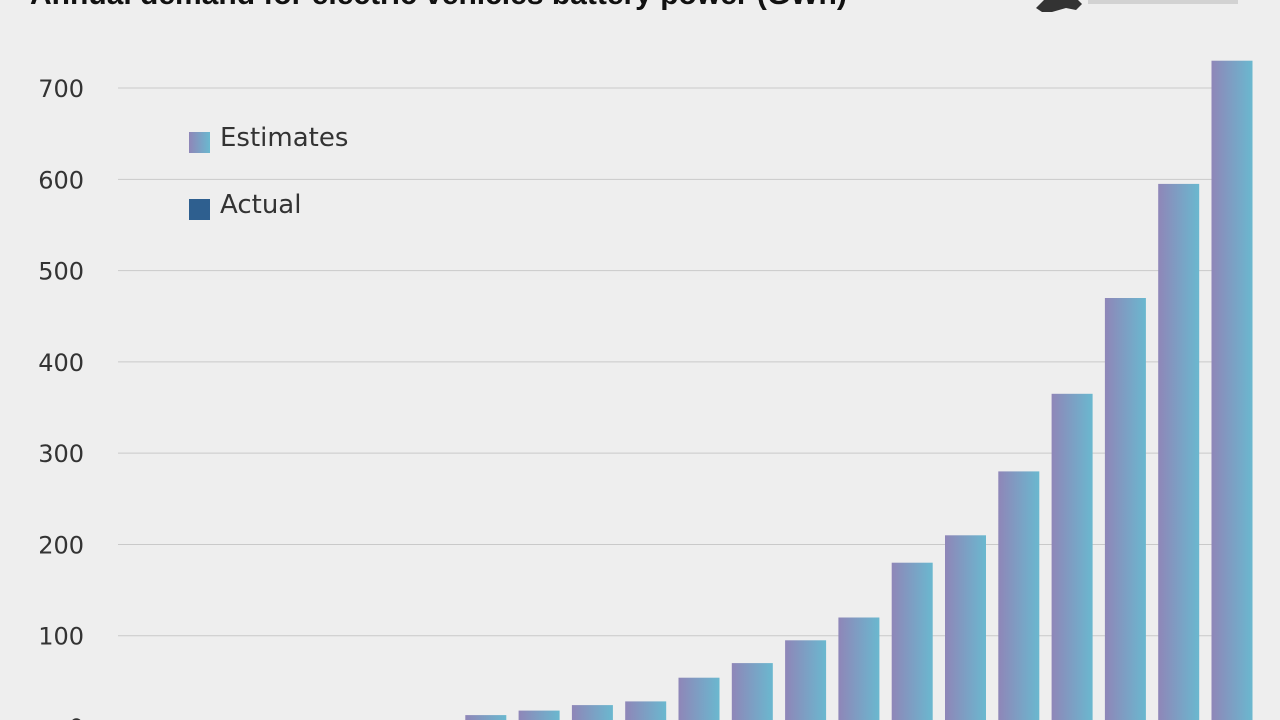 This screenshot has width=1280, height=720. What do you see at coordinates (61, 454) in the screenshot?
I see `y-tick-label: 300` at bounding box center [61, 454].